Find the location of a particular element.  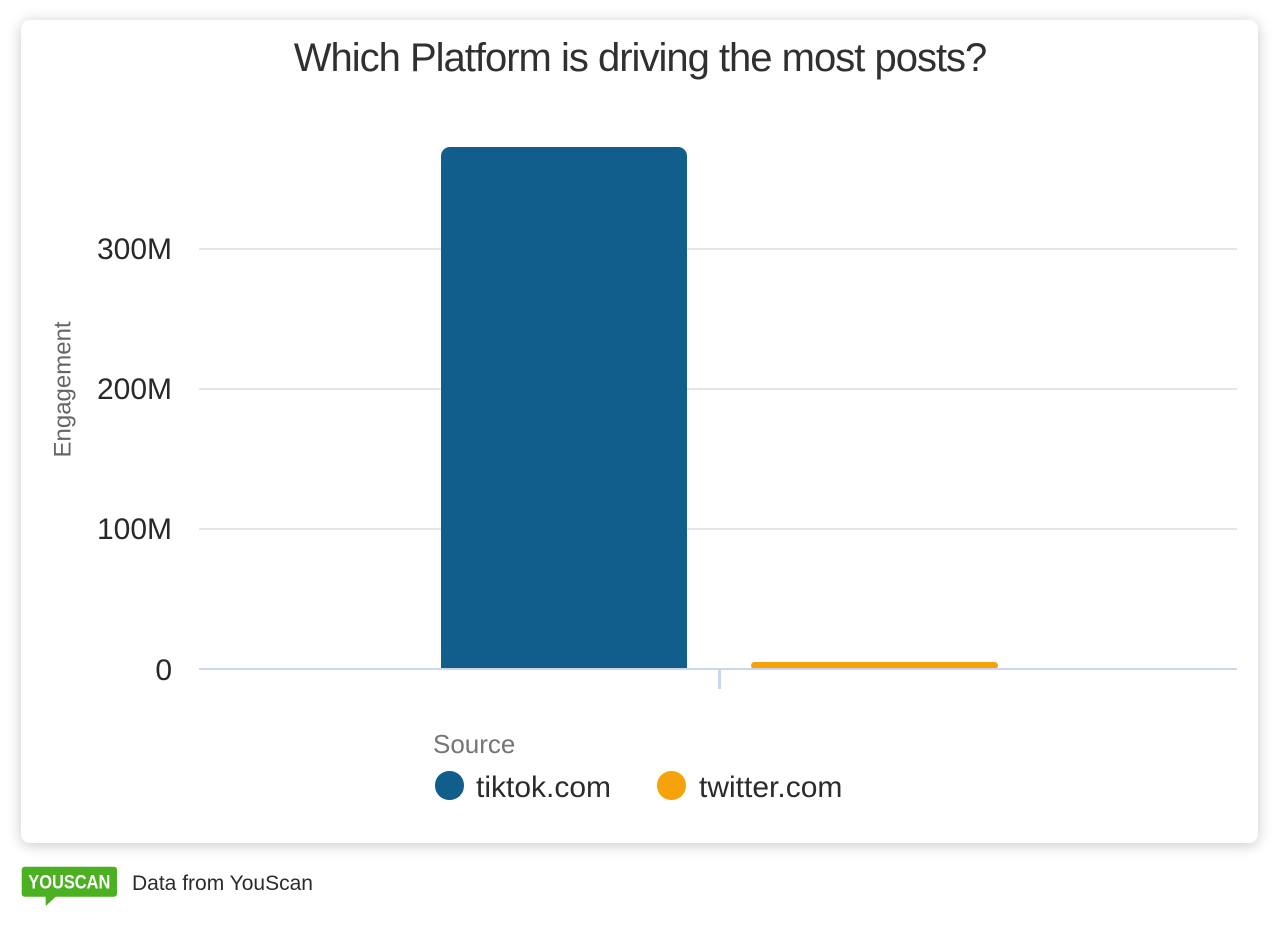

svg-text: YOUSCAN is located at coordinates (69, 882).